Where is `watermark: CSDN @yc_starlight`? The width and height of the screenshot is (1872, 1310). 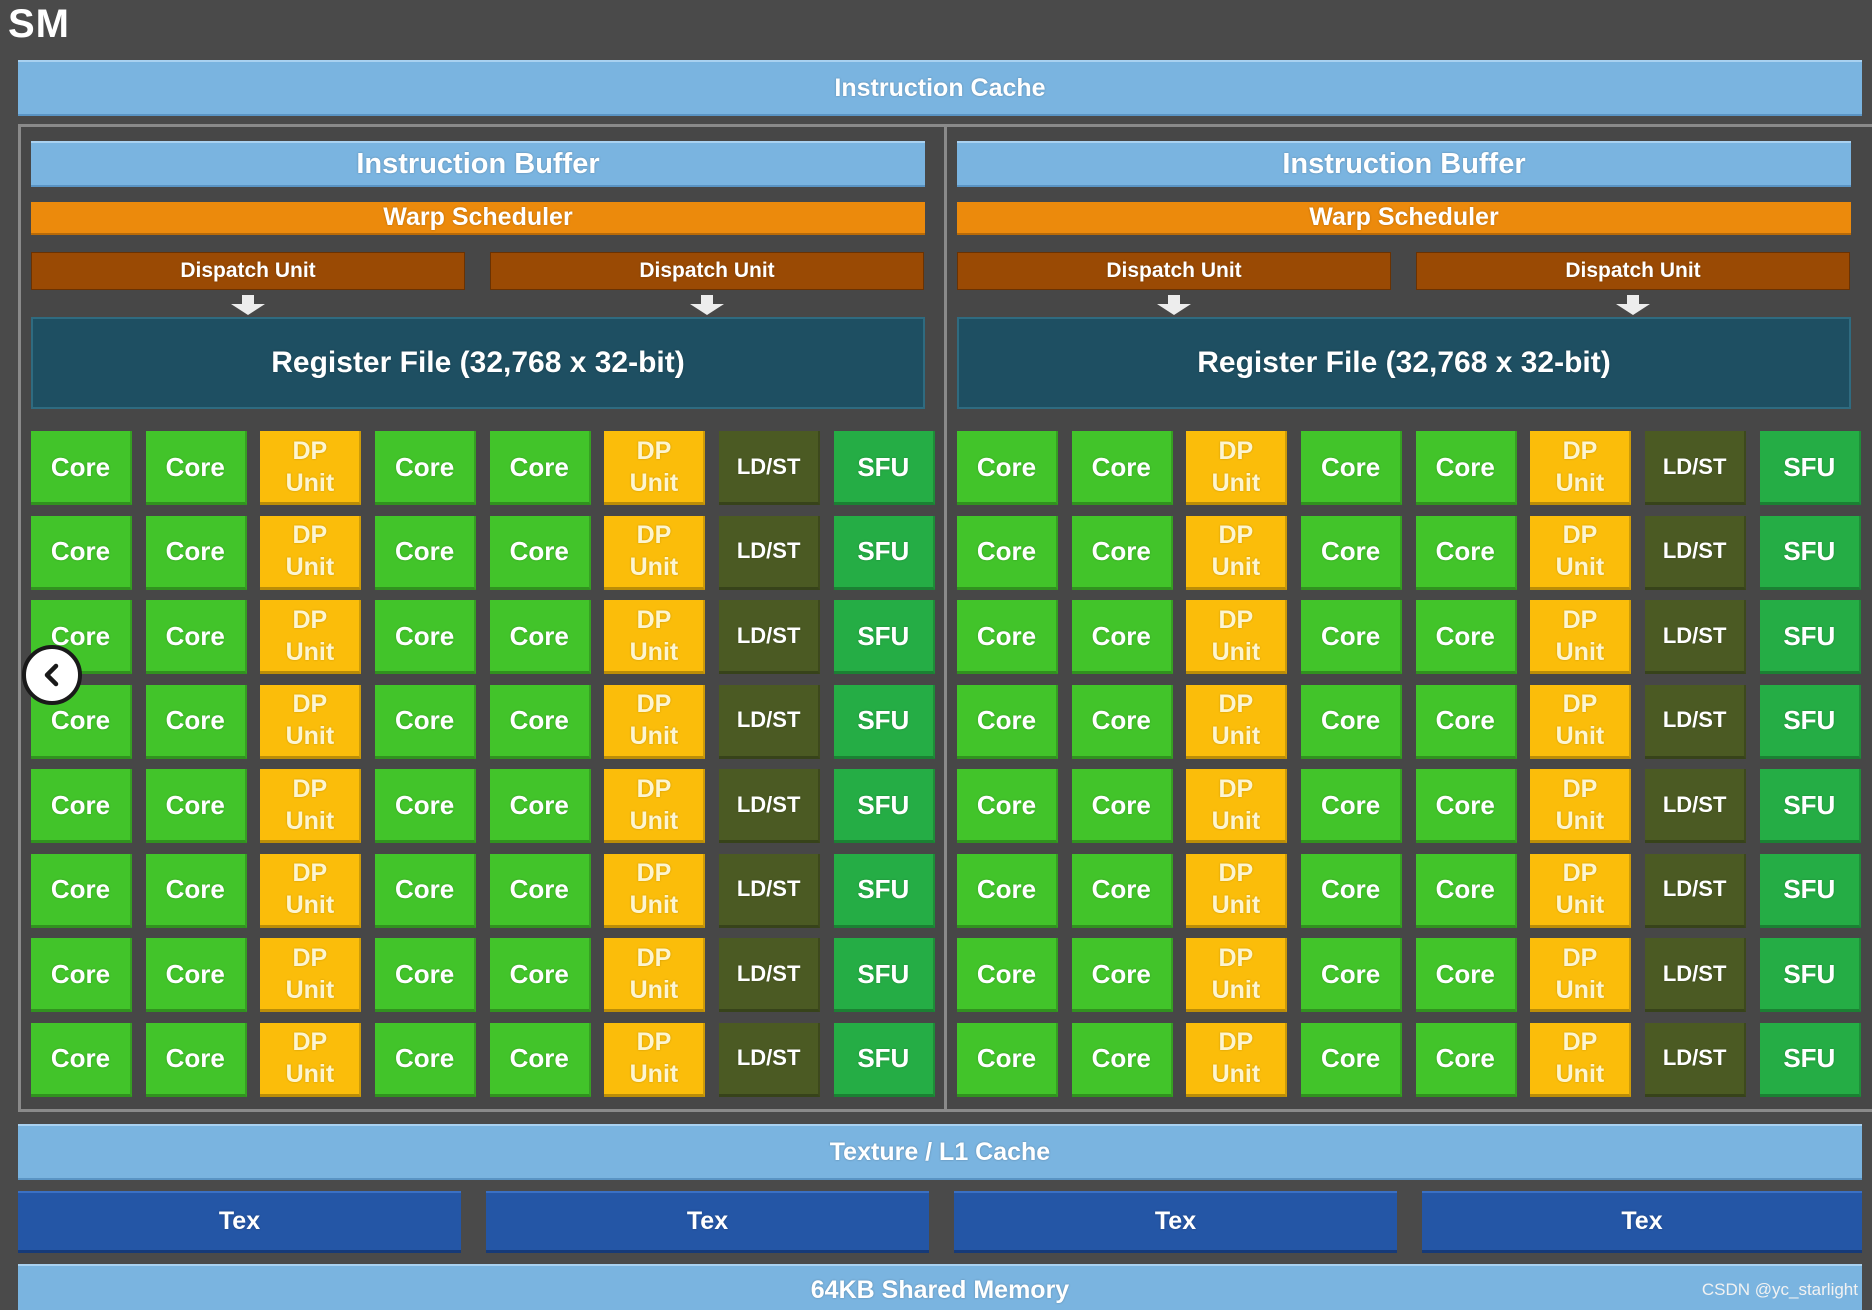
watermark: CSDN @yc_starlight is located at coordinates (1779, 1289).